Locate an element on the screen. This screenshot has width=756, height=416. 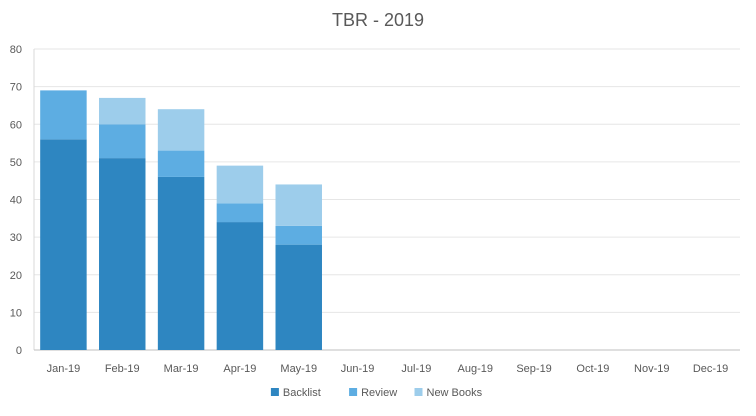
legend-label-new-books: New Books is located at coordinates (455, 393).